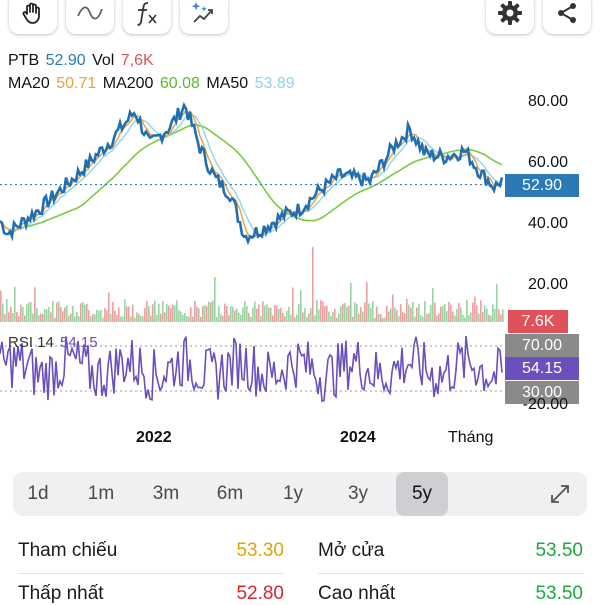  I want to click on rsi-label: RSI 14, so click(31, 342).